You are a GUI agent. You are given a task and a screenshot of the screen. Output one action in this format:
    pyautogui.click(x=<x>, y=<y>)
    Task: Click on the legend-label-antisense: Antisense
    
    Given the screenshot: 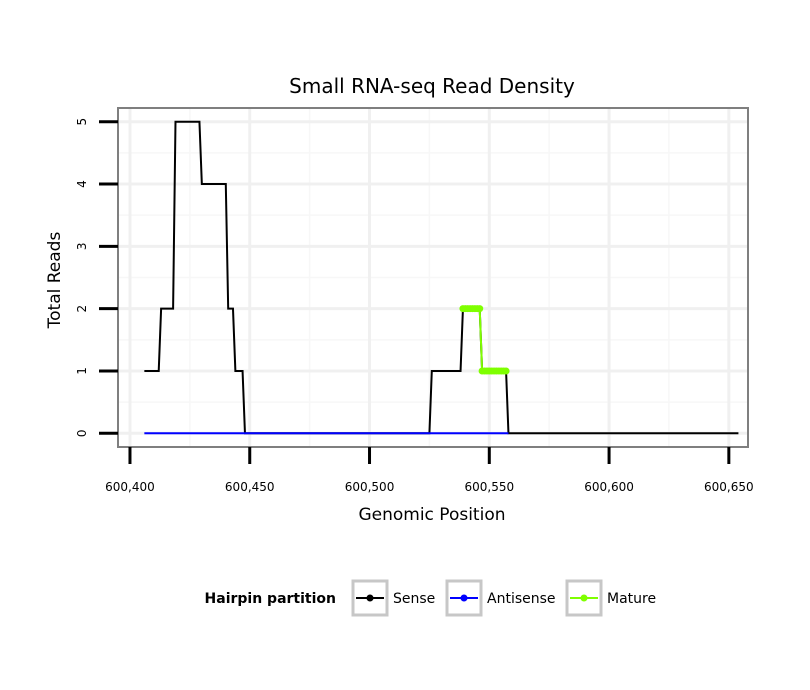 What is the action you would take?
    pyautogui.click(x=521, y=599)
    